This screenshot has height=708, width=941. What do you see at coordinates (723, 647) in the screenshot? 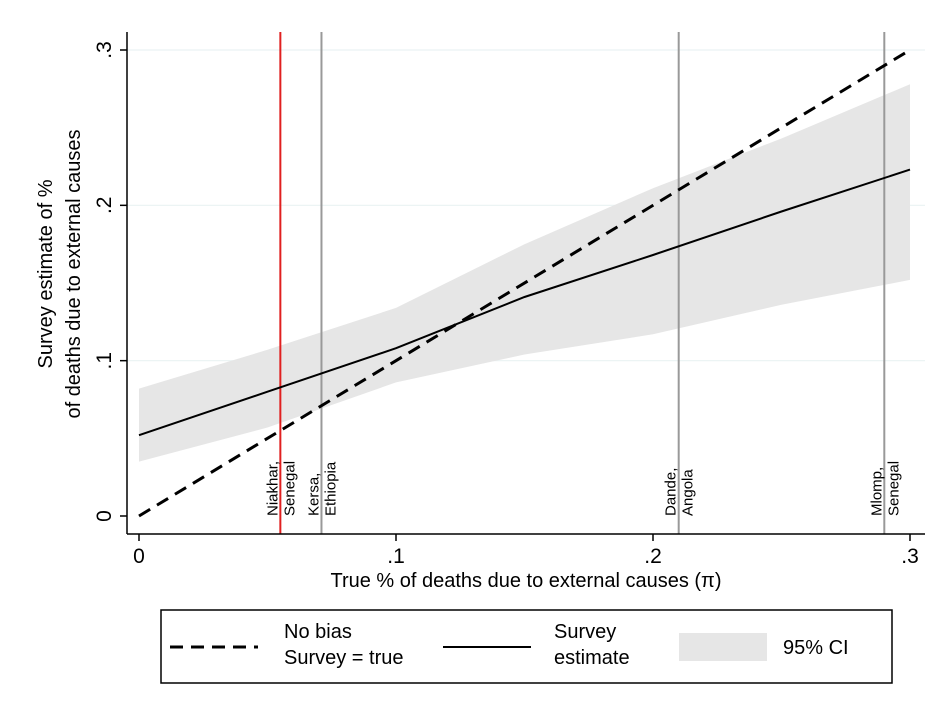
I see `legend-ci-swatch` at bounding box center [723, 647].